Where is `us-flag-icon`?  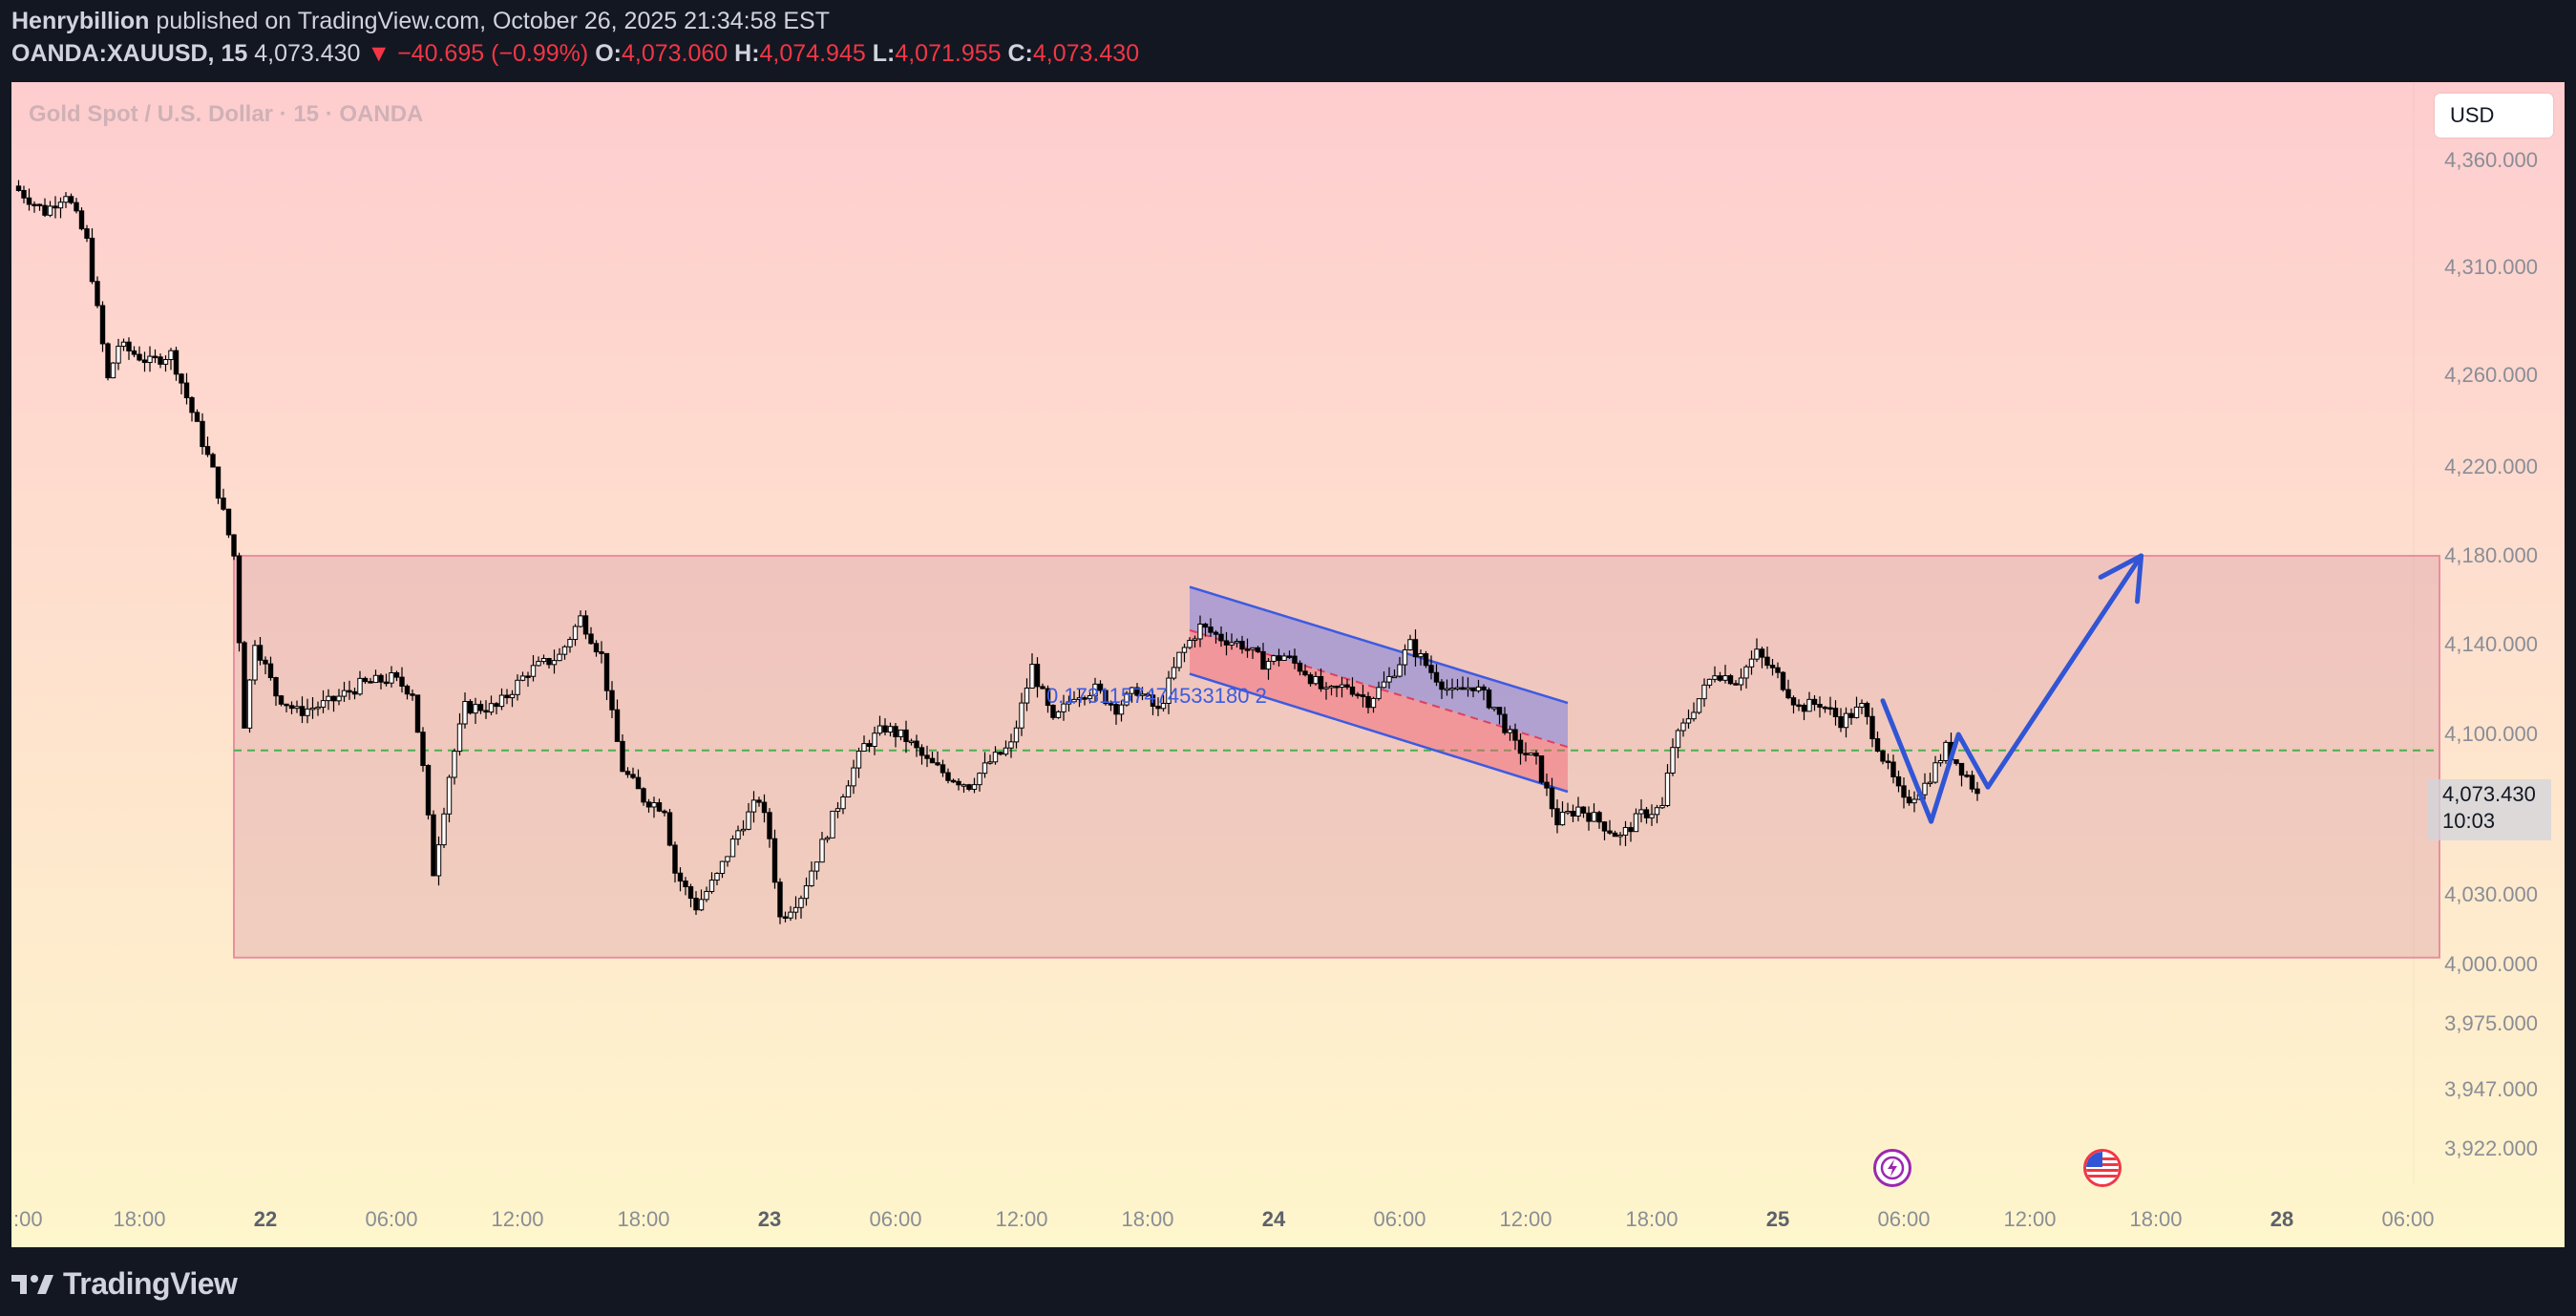 us-flag-icon is located at coordinates (2102, 1168).